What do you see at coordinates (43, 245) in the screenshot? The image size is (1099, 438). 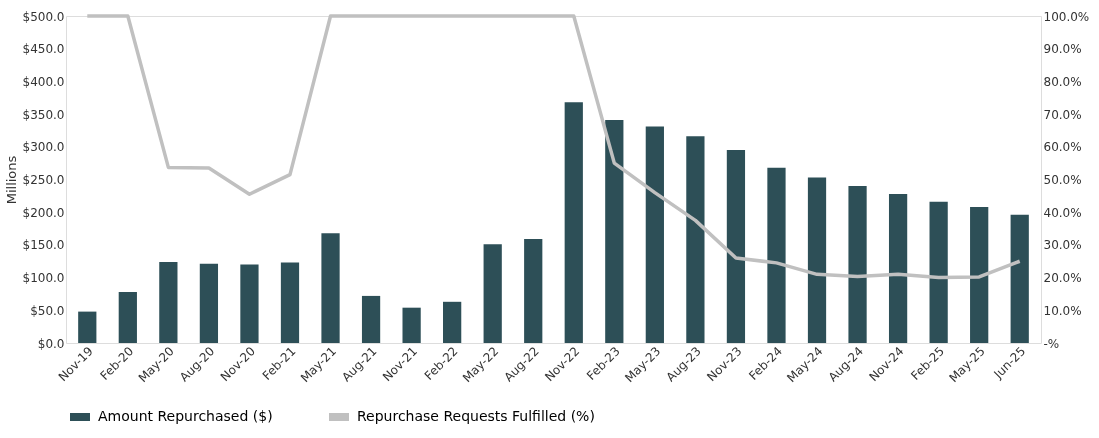 I see `y-tick-label: $150.0` at bounding box center [43, 245].